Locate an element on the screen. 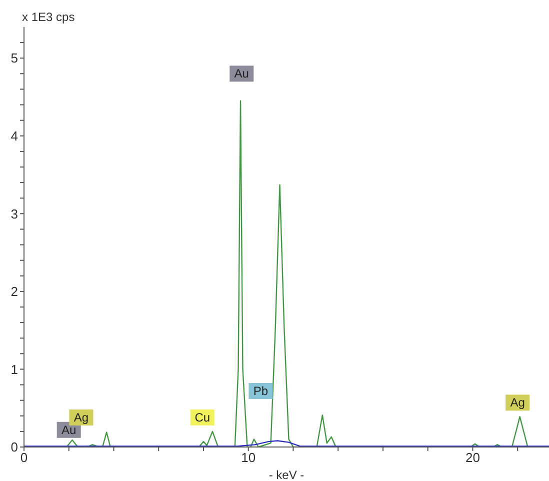  x-axis-title: - keV - is located at coordinates (286, 474).